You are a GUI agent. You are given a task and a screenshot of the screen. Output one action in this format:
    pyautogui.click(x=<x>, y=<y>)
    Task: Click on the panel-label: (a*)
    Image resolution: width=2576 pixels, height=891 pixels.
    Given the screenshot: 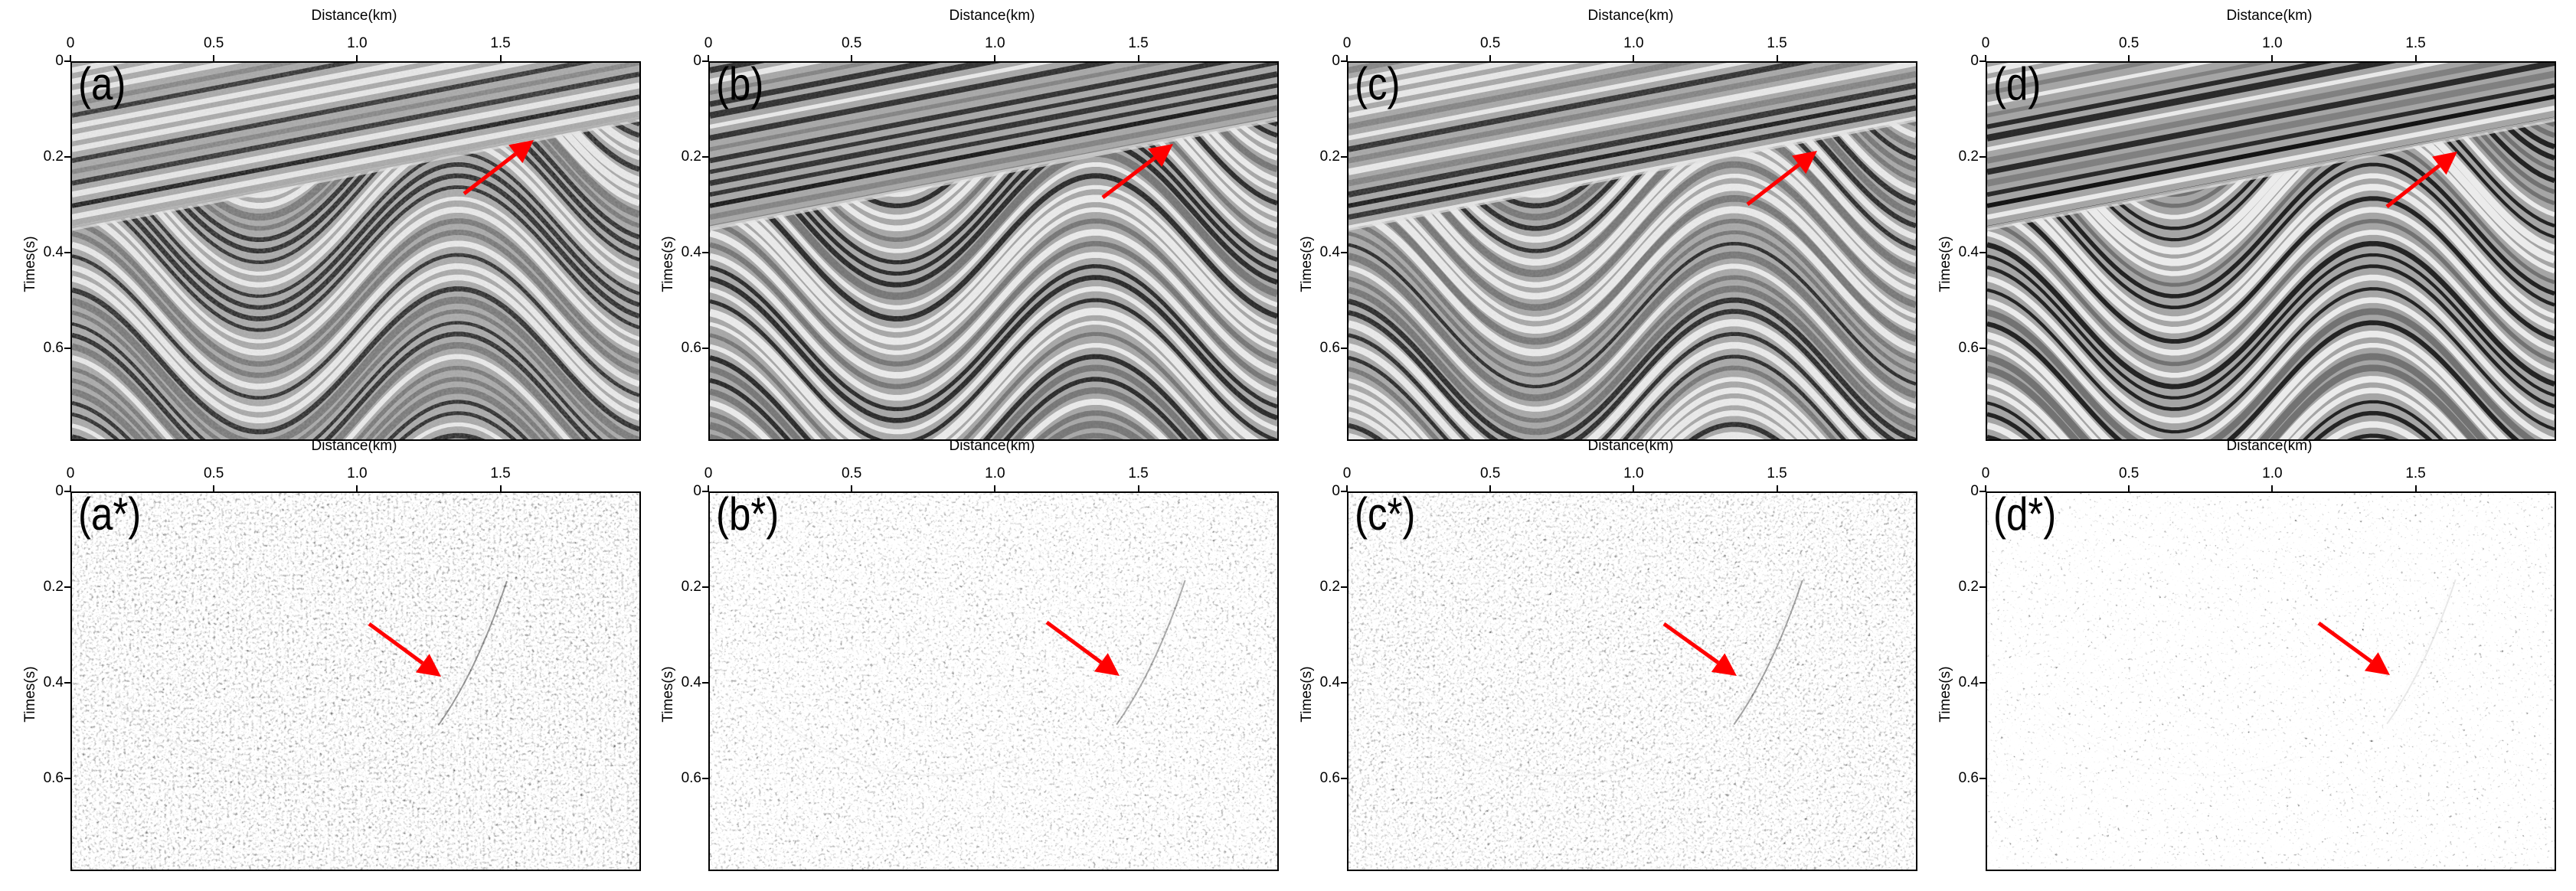 What is the action you would take?
    pyautogui.click(x=110, y=515)
    